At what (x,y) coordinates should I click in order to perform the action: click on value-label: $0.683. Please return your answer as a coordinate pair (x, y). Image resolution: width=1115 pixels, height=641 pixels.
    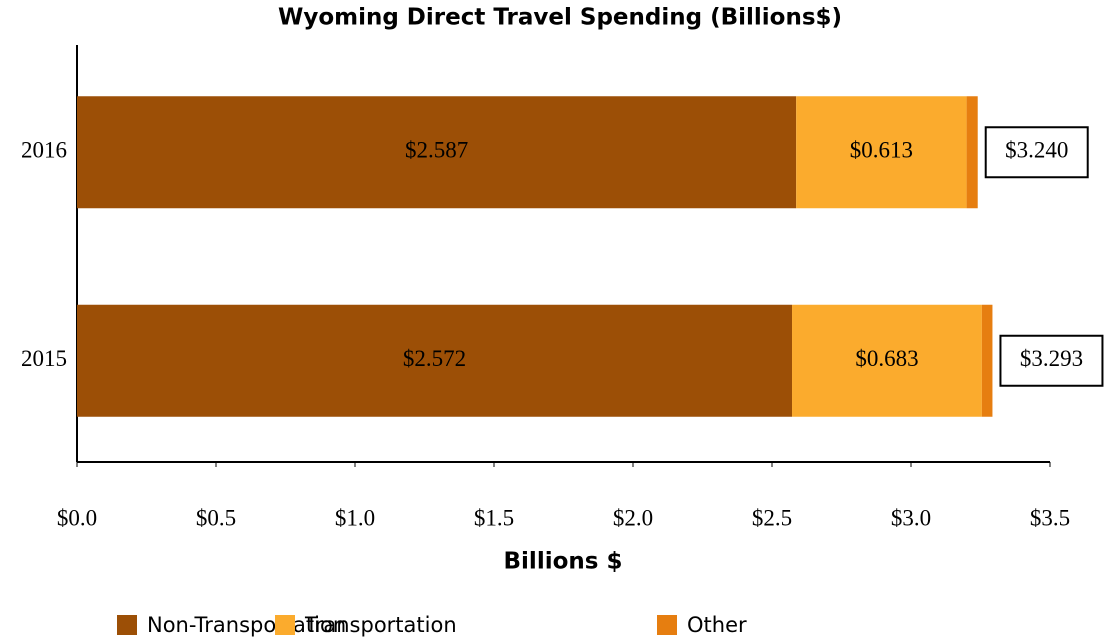
    Looking at the image, I should click on (886, 358).